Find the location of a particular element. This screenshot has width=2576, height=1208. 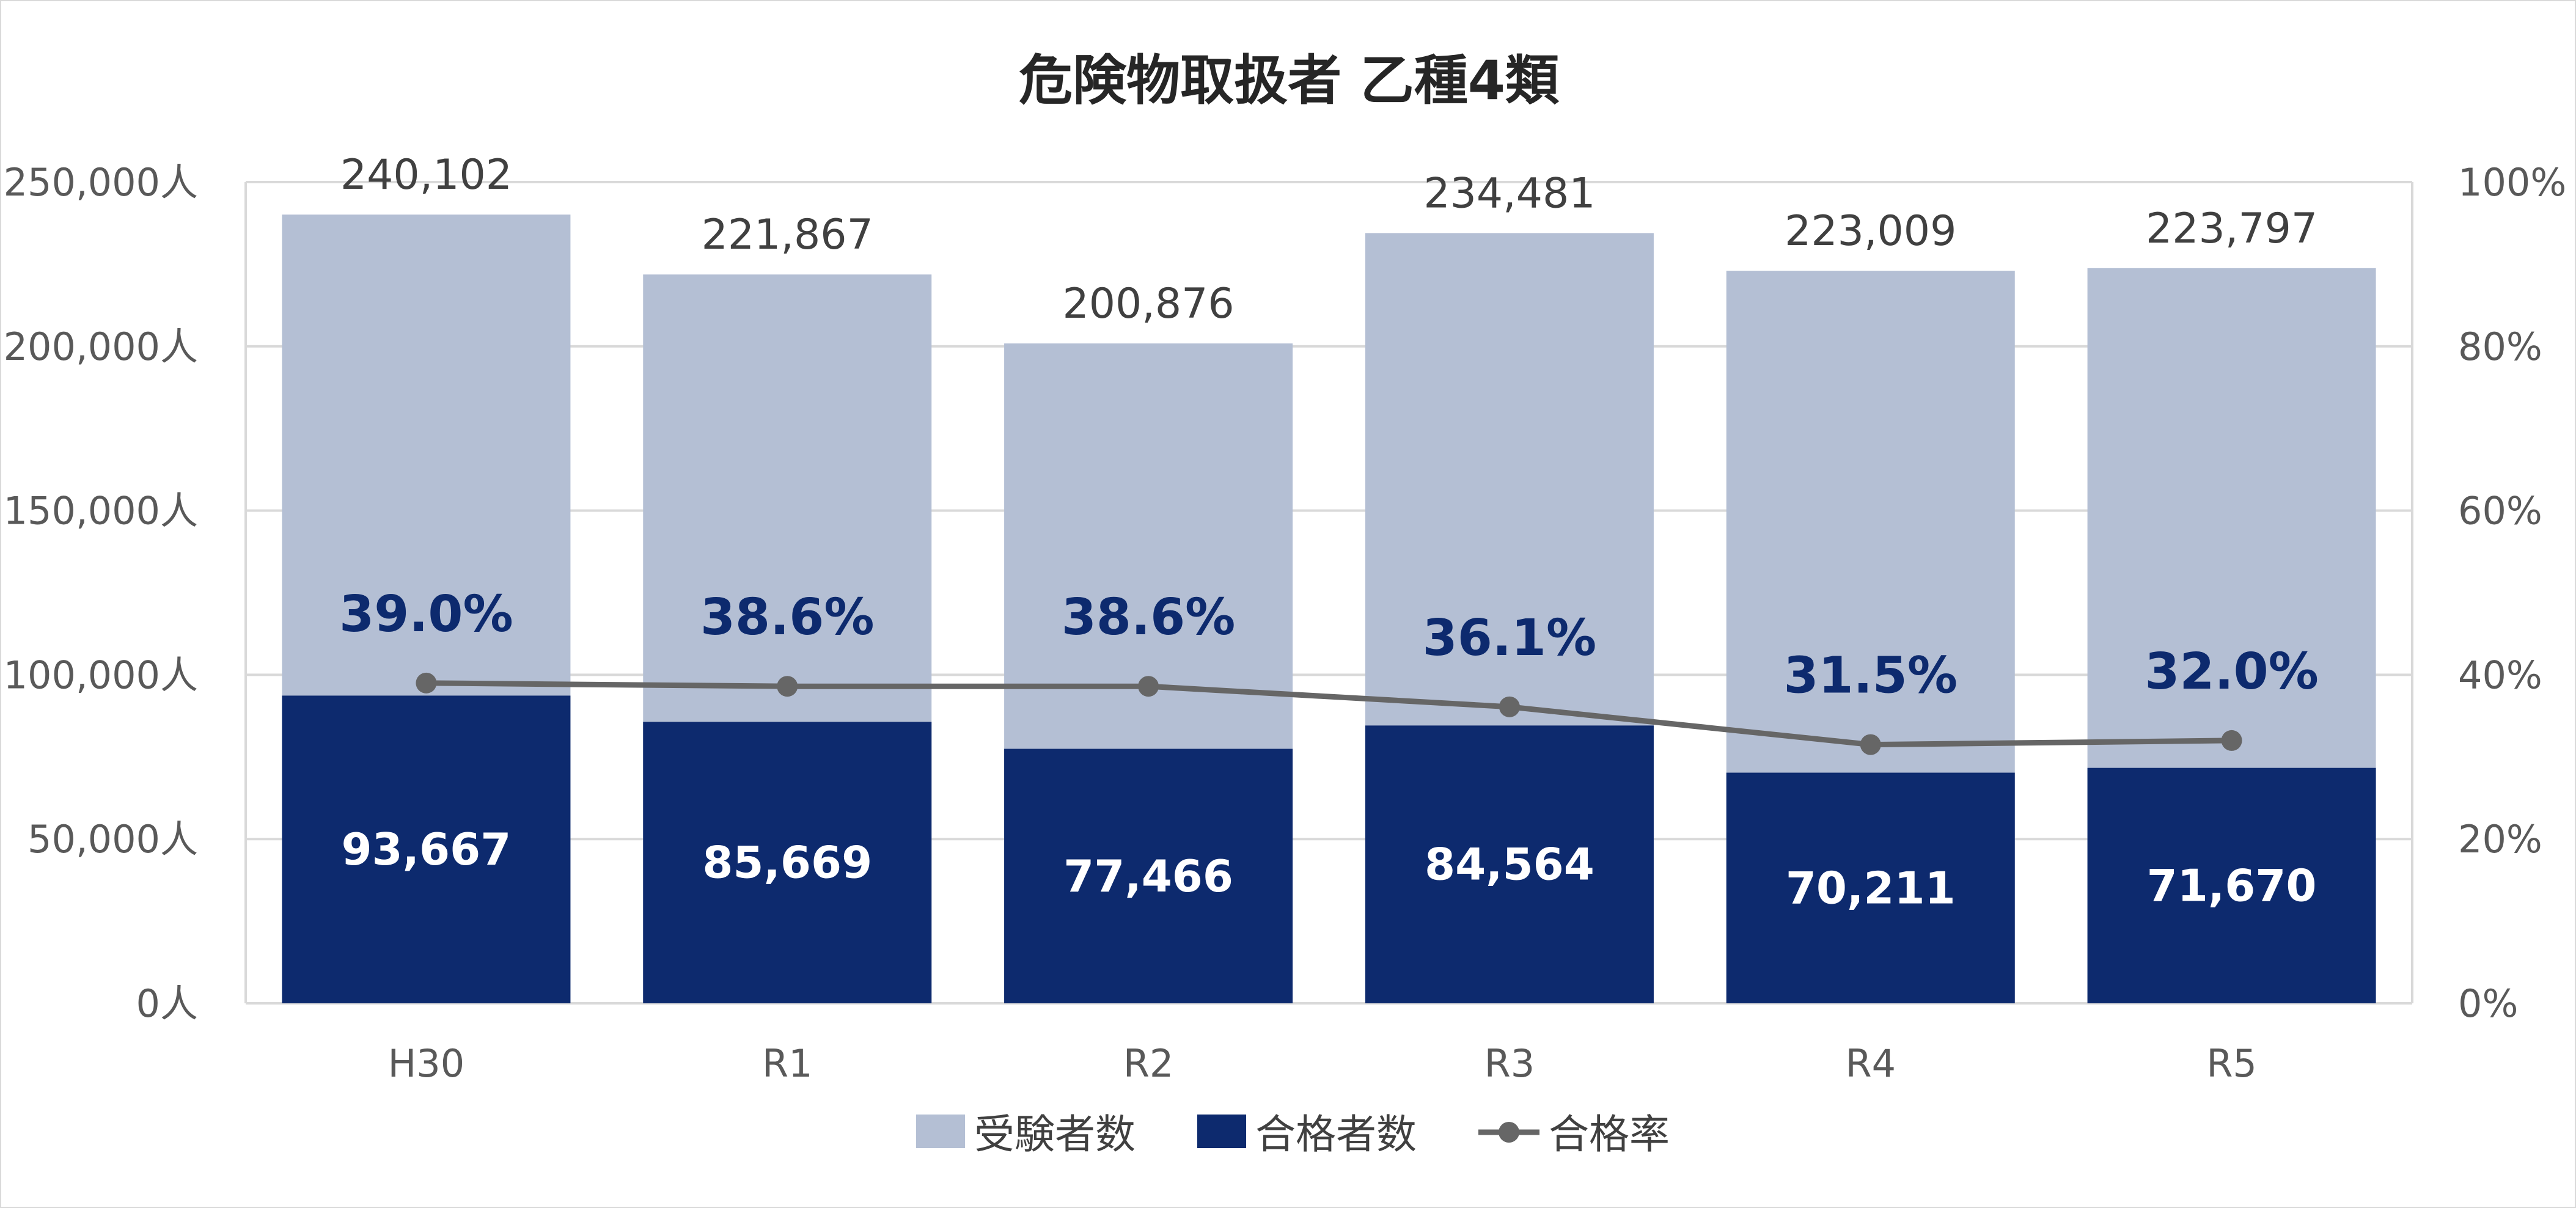

total-data-label: 240,102 is located at coordinates (426, 175).